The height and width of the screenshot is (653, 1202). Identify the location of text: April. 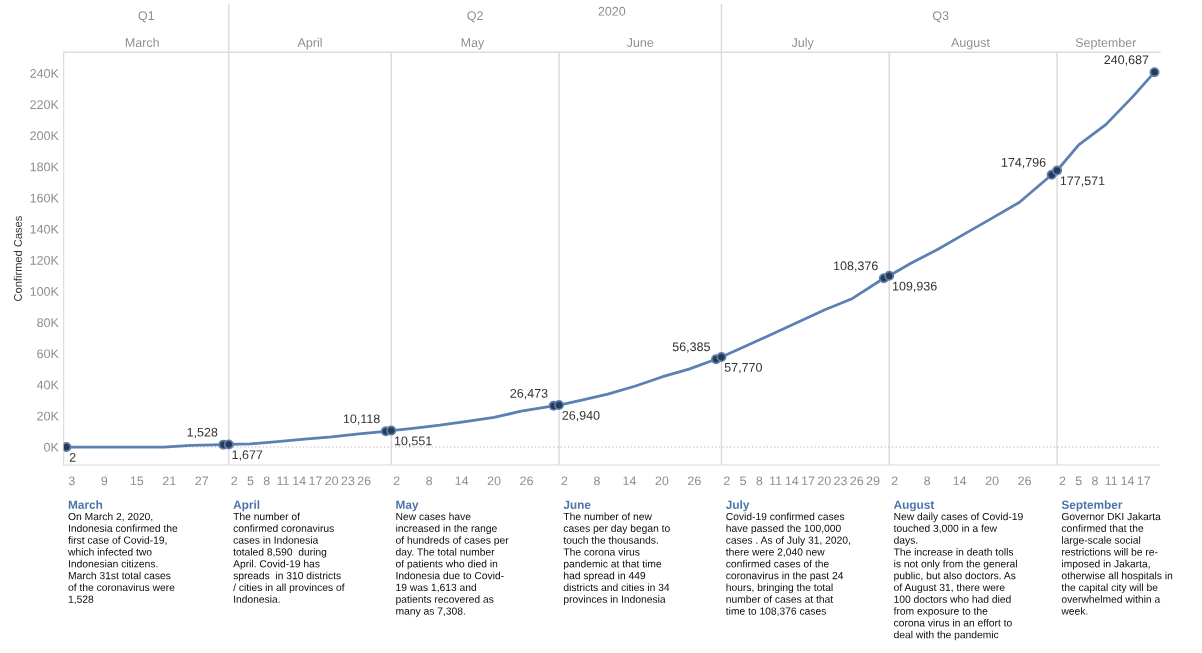
(246, 506).